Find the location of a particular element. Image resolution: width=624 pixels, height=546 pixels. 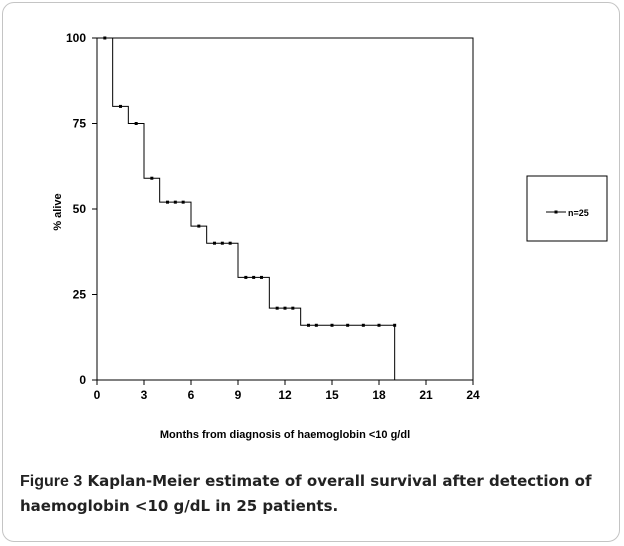

legend-box is located at coordinates (567, 208).